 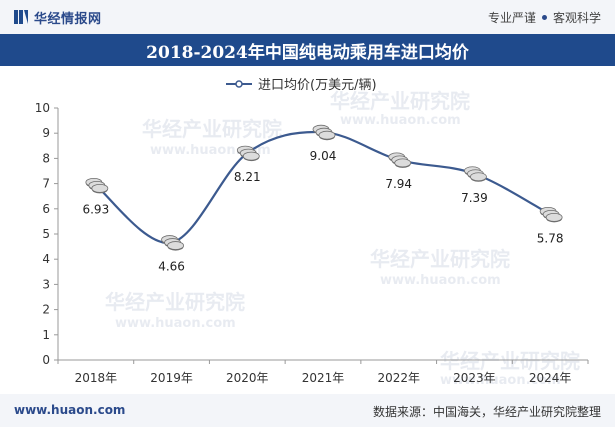 I want to click on tagline-dot-icon, so click(x=544, y=17).